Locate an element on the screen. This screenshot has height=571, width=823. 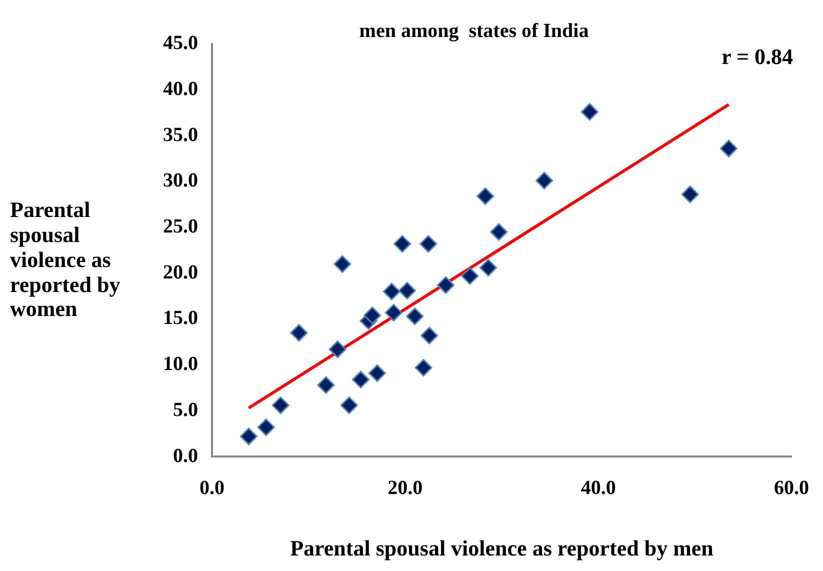
y-tick-label: 5.0 is located at coordinates (185, 409).